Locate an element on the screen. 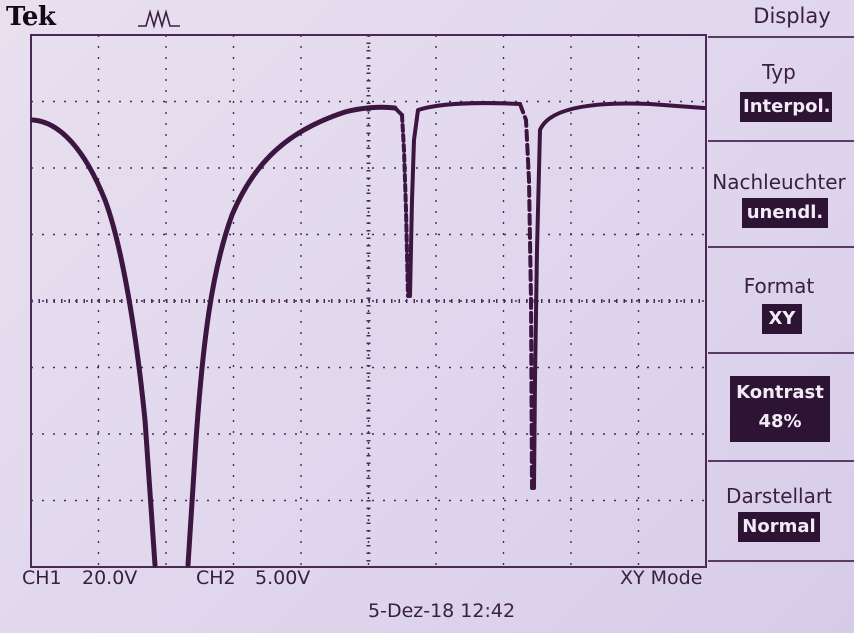 This screenshot has height=633, width=854. menu-kontrast-button: Kontrast 48% is located at coordinates (780, 409).